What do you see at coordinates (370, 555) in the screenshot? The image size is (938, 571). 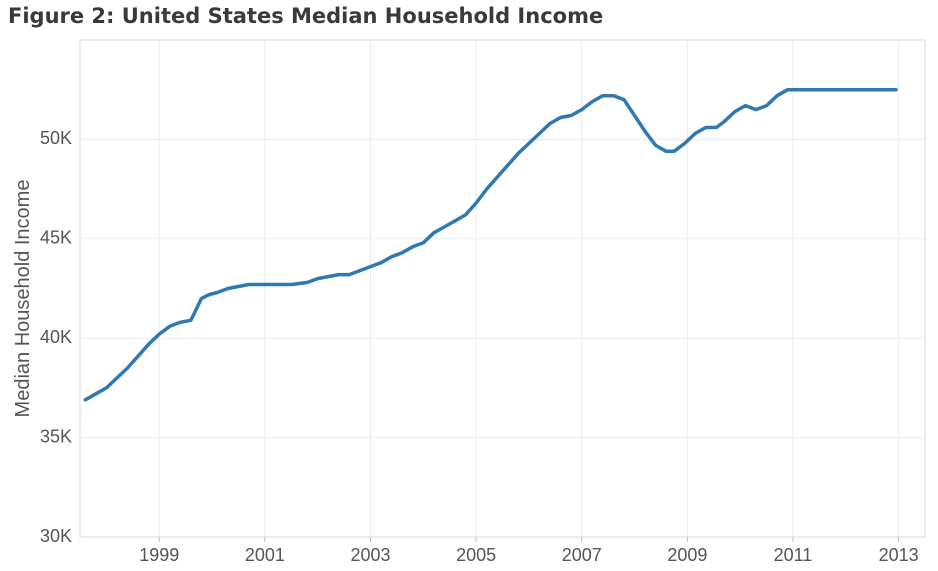 I see `x-tick-label: 2003` at bounding box center [370, 555].